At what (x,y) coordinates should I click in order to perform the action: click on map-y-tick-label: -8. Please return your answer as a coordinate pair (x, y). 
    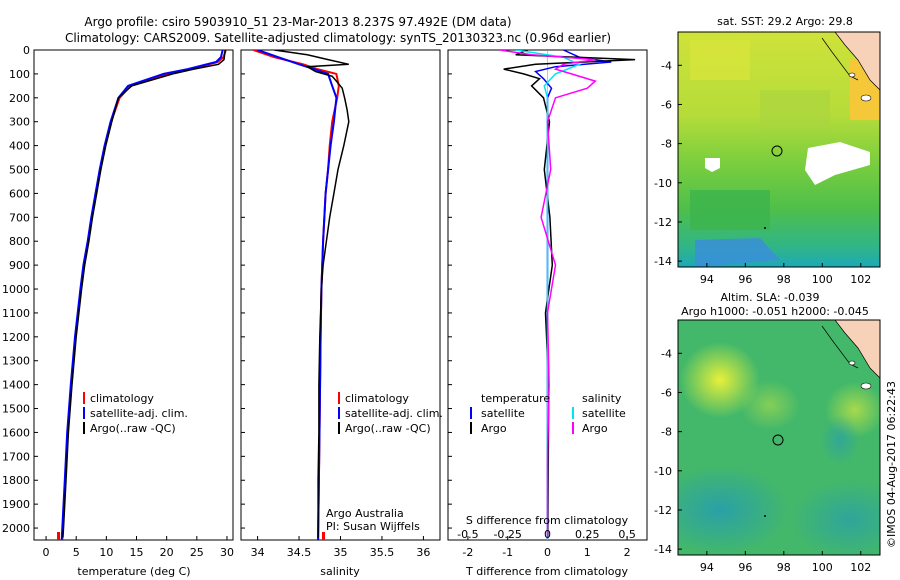
    Looking at the image, I should click on (666, 144).